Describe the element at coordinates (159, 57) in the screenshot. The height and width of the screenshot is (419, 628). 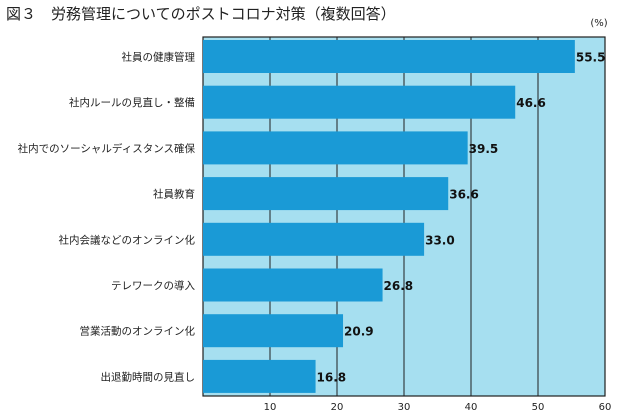
I see `category-label: 社員の健康管理` at that location.